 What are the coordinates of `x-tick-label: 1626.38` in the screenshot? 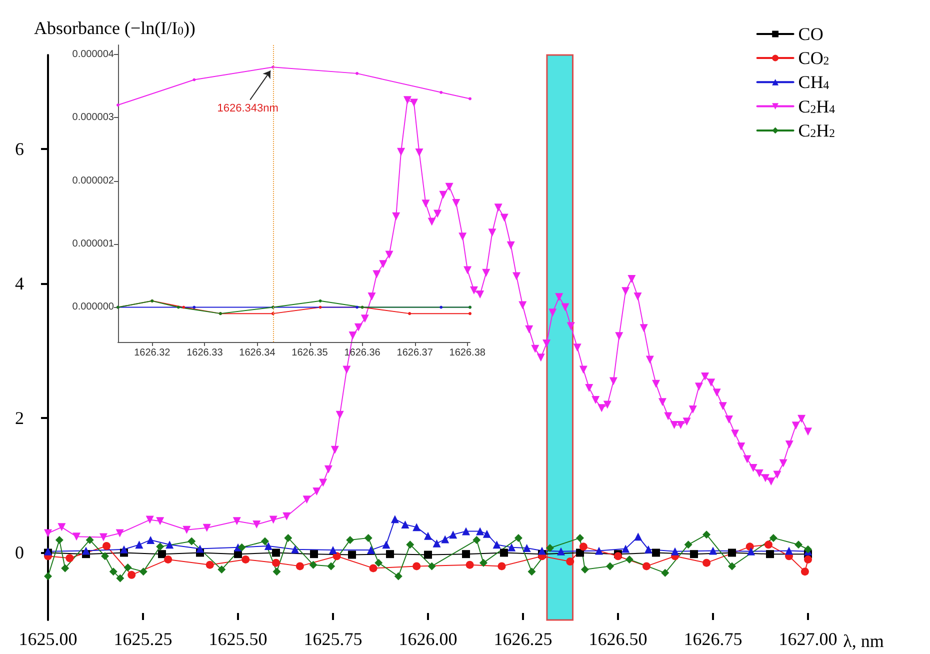 It's located at (467, 353).